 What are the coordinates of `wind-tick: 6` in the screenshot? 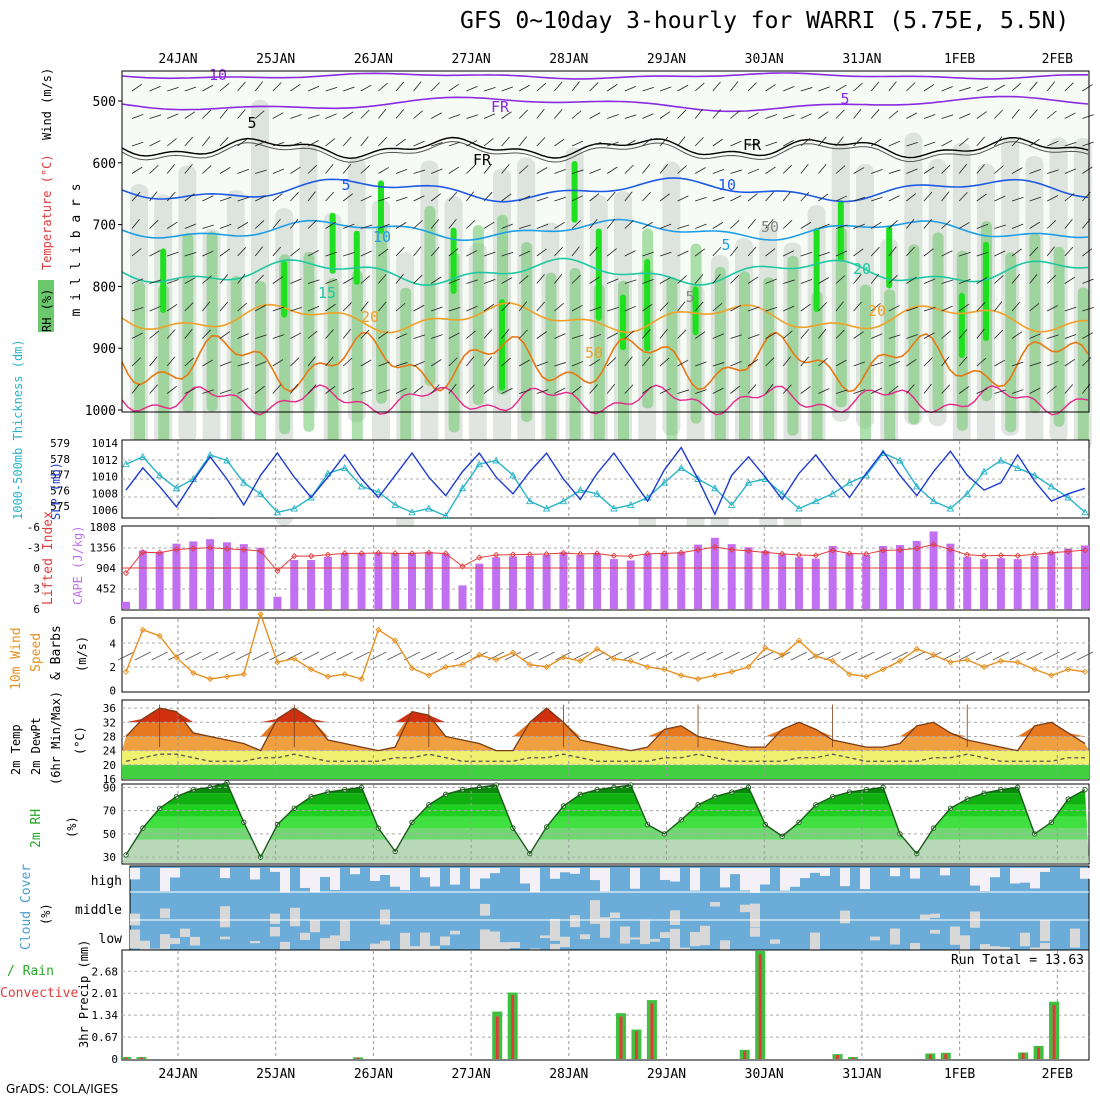 It's located at (112, 620).